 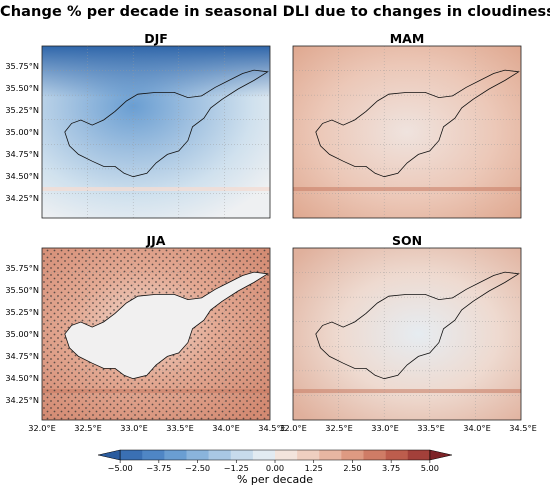 What do you see at coordinates (120, 468) in the screenshot?
I see `colorbar-tick-label: −5.00` at bounding box center [120, 468].